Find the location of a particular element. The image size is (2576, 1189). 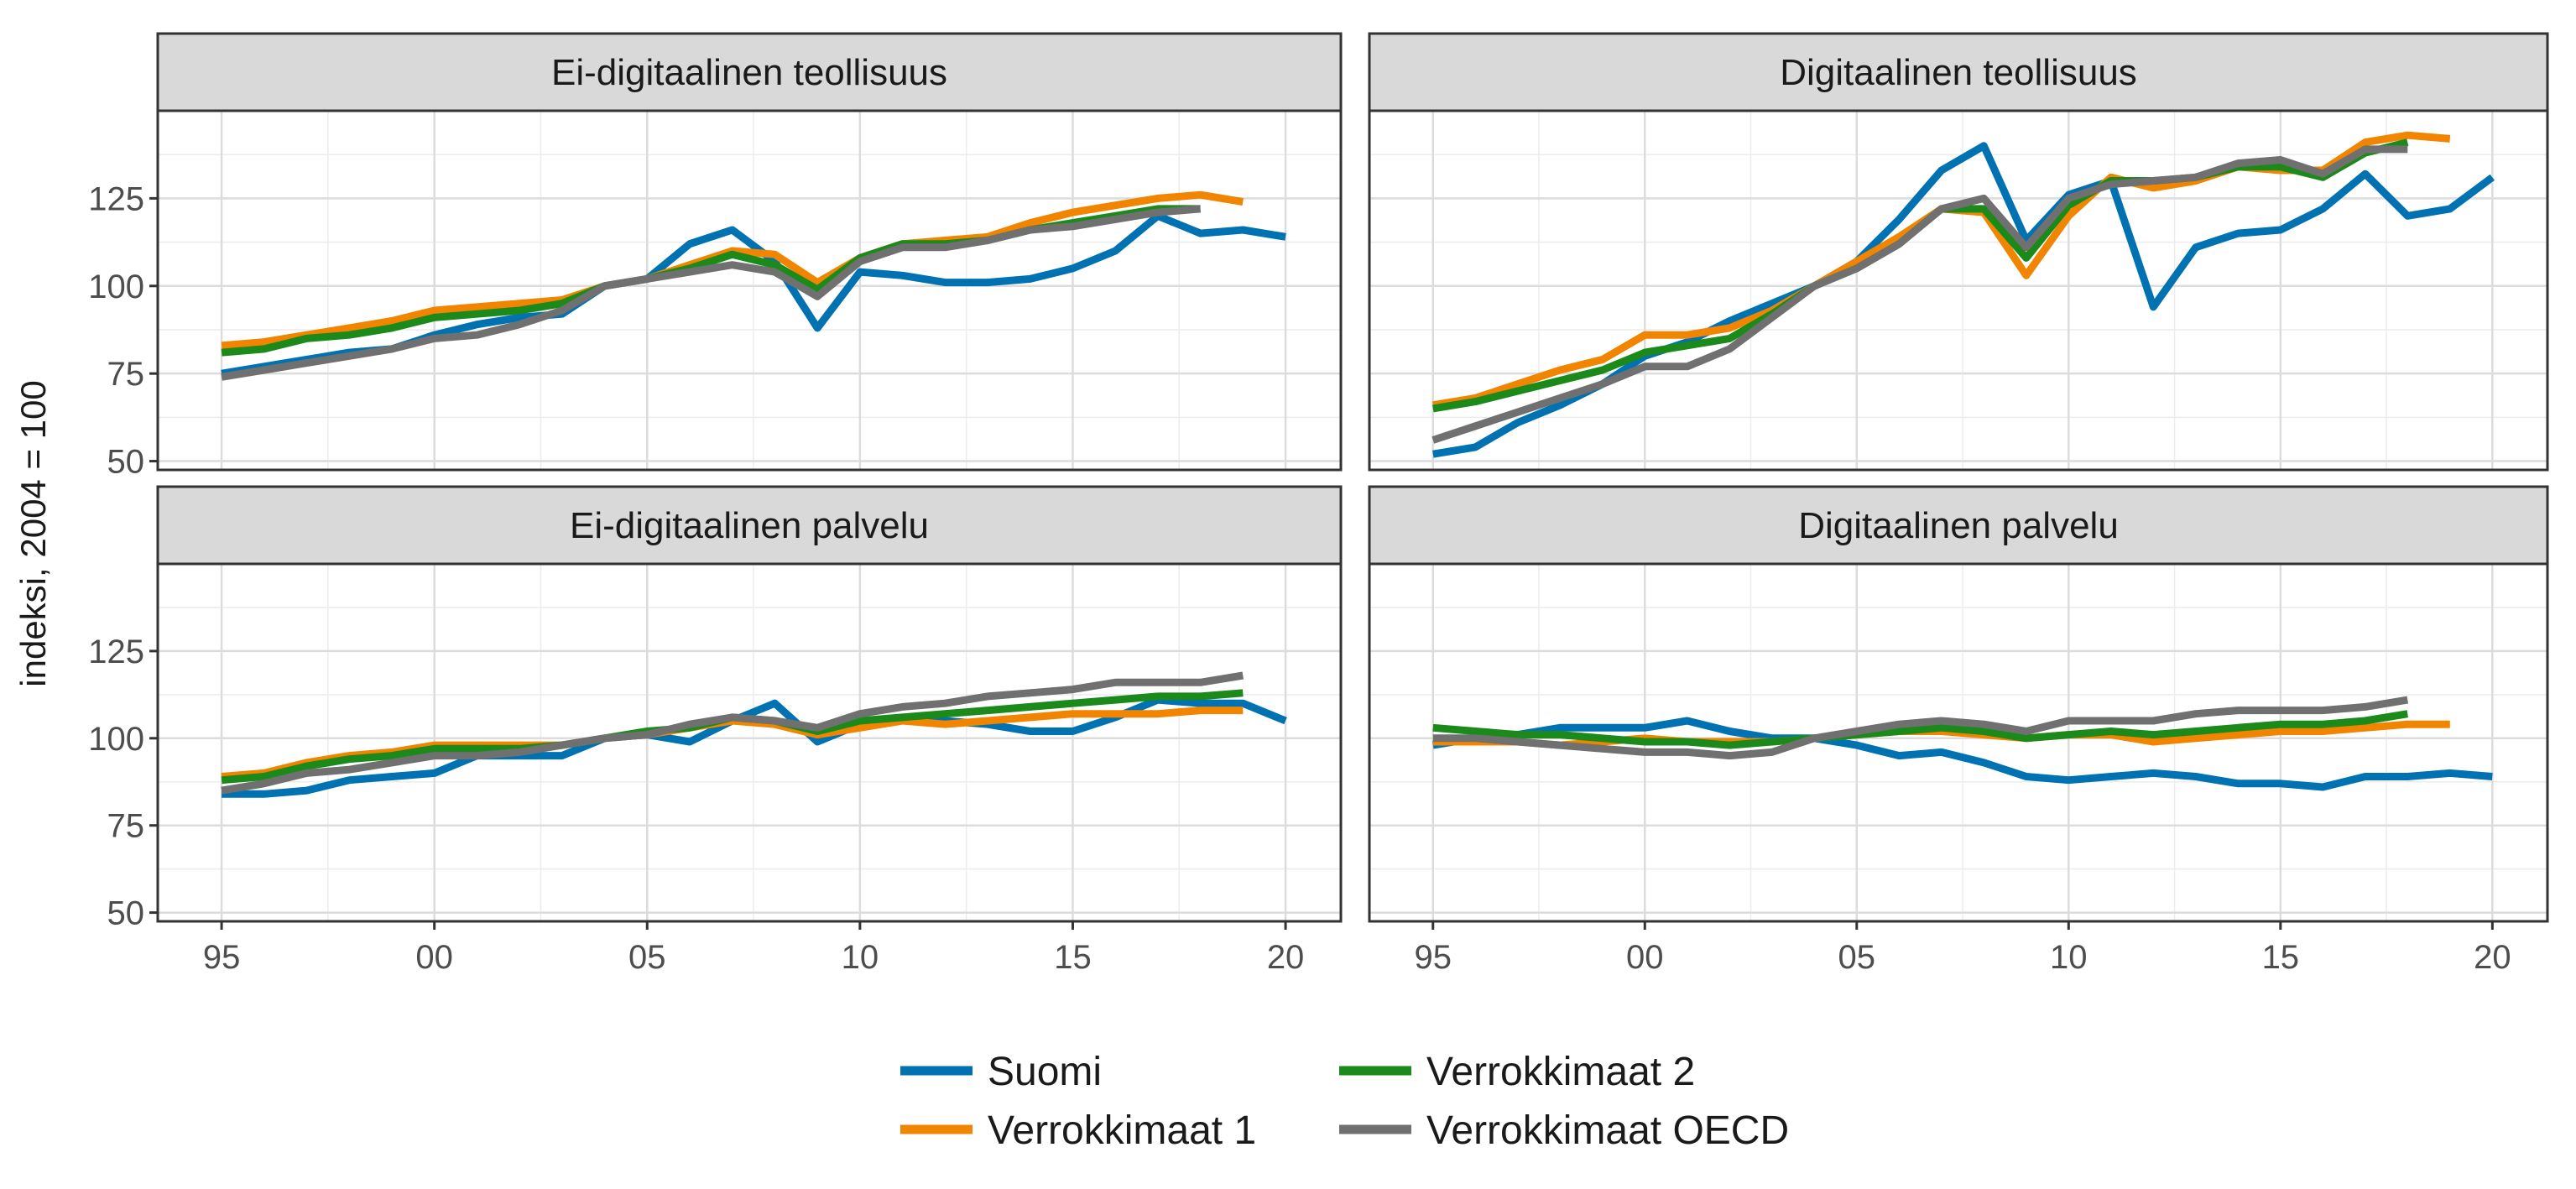

legend-label: Verrokkimaat 1 is located at coordinates (1122, 1130).